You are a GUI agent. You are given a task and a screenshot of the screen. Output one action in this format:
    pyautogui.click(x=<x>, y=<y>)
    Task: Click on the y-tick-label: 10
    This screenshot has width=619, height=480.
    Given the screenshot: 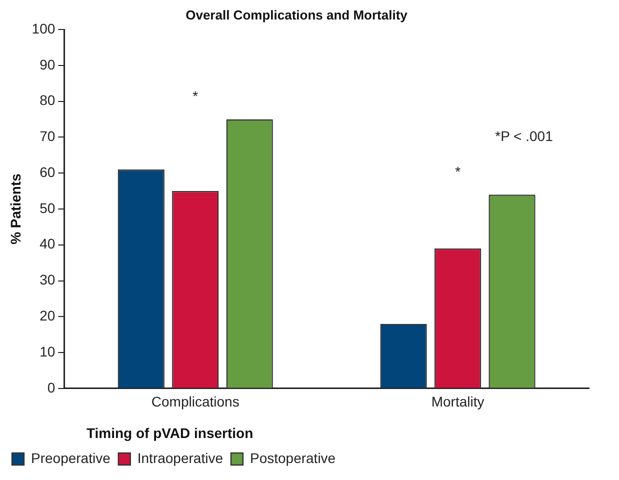 What is the action you would take?
    pyautogui.click(x=48, y=351)
    